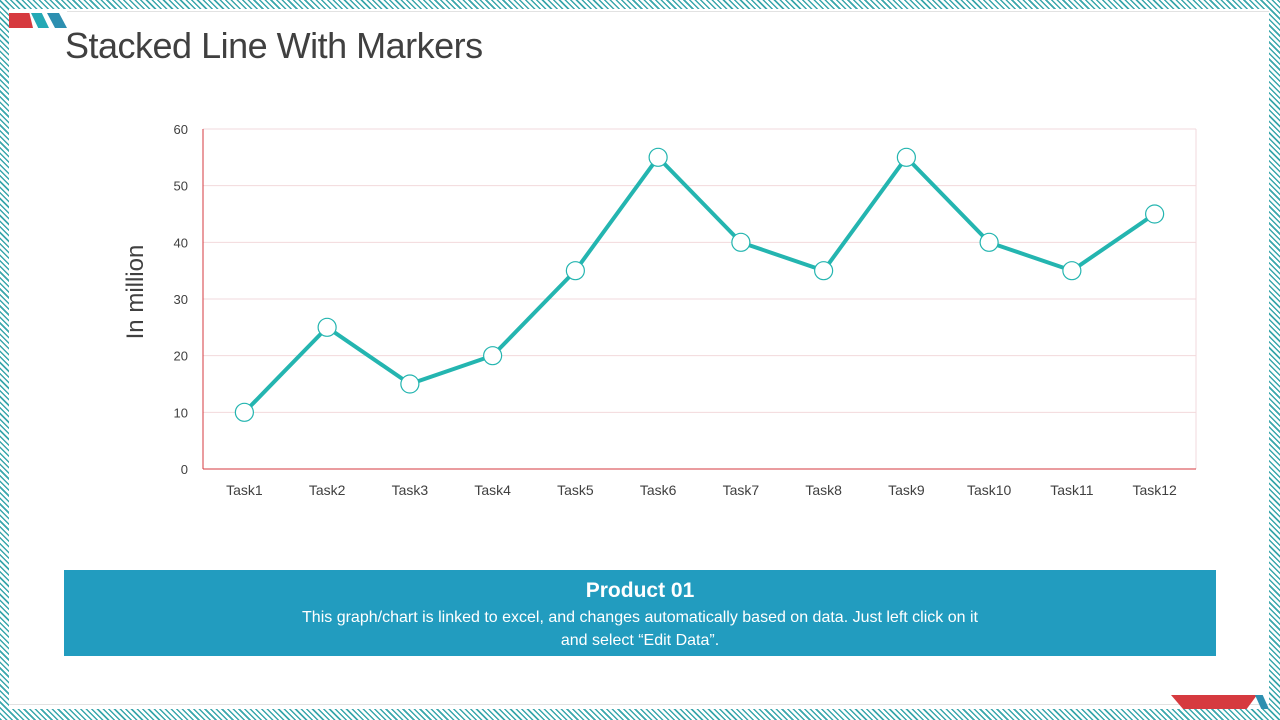 Image resolution: width=1280 pixels, height=720 pixels. Describe the element at coordinates (989, 490) in the screenshot. I see `x-tick-label: Task10` at that location.